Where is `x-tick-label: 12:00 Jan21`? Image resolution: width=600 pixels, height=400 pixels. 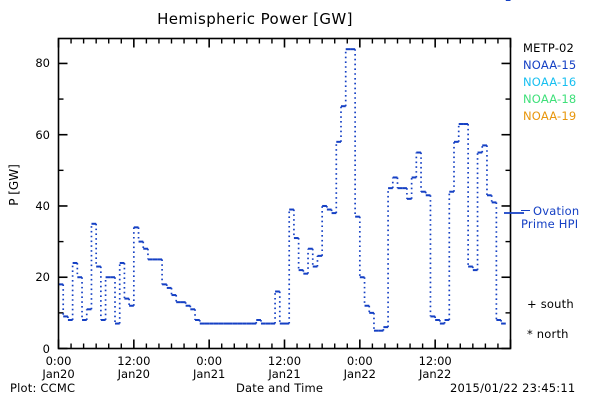 x-tick-label: 12:00 Jan21 is located at coordinates (284, 367).